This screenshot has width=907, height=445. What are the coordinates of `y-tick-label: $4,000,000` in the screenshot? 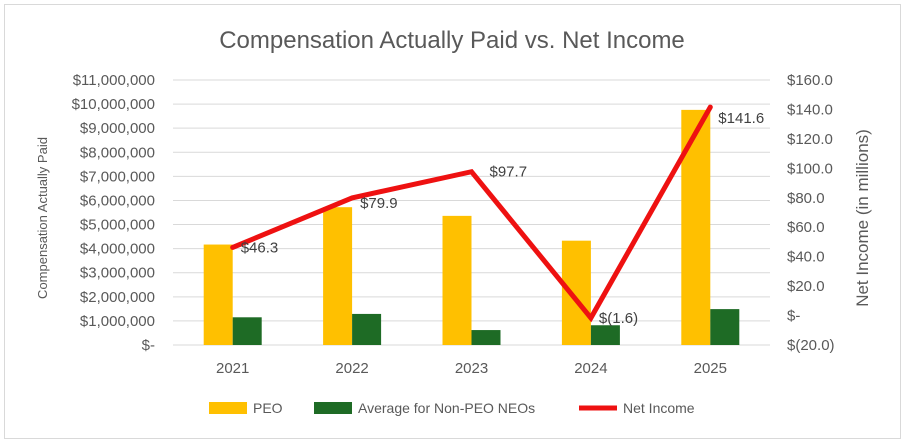 It's located at (117, 249).